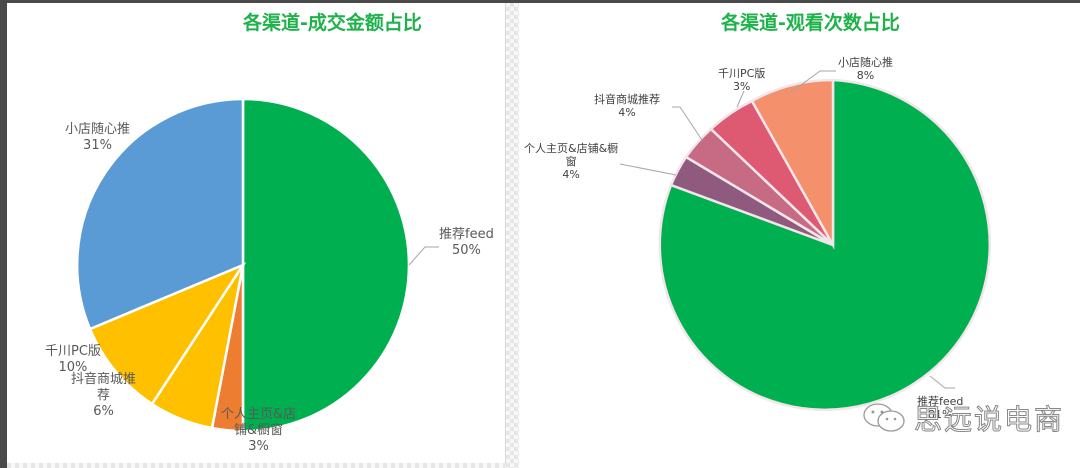 This screenshot has width=1080, height=468. Describe the element at coordinates (103, 411) in the screenshot. I see `label-pct: 6%` at that location.